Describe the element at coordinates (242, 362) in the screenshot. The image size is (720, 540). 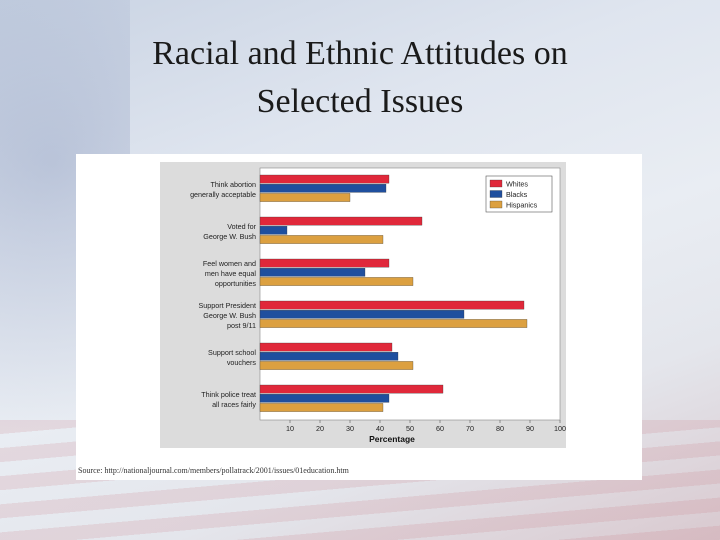
I see `category-label: vouchers` at that location.